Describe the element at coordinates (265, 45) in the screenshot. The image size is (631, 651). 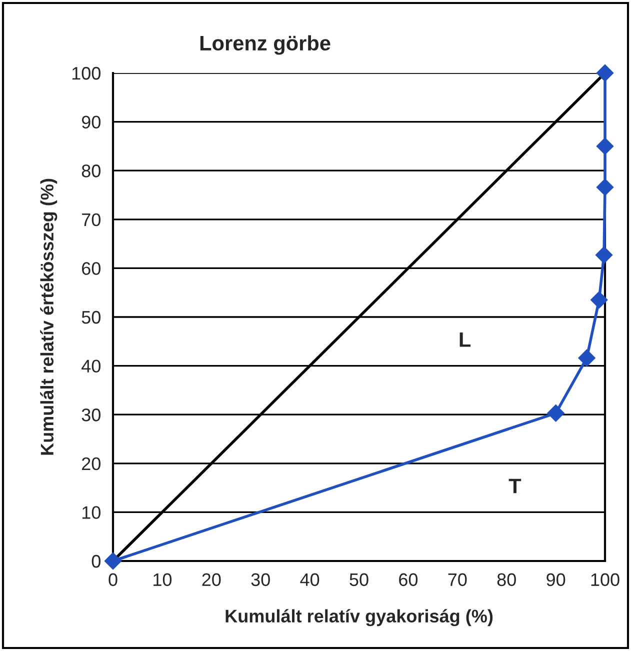
I see `chart-title: Lorenz görbe` at that location.